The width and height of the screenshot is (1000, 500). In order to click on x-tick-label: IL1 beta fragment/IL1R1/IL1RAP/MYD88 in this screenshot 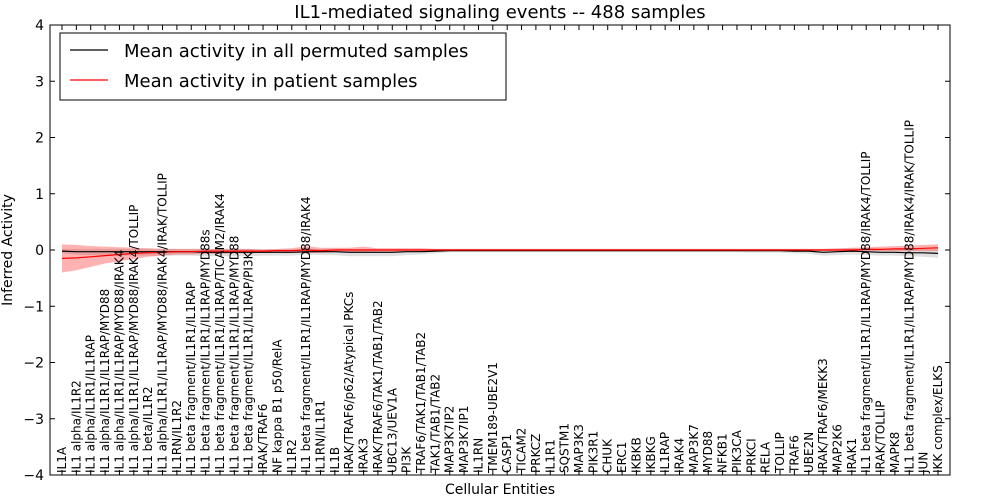, I will do `click(234, 354)`.